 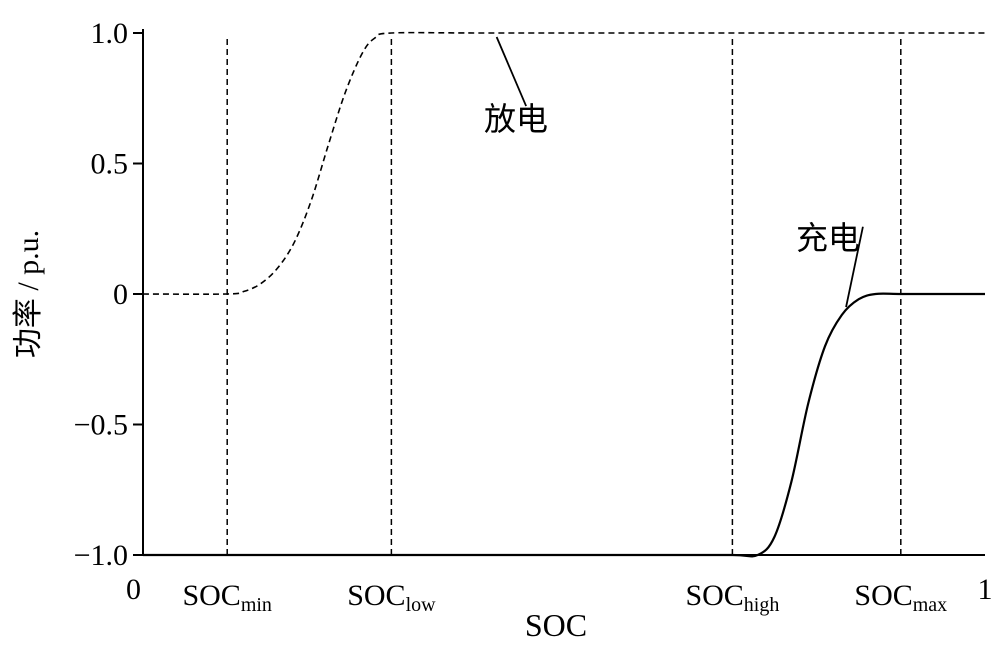 I want to click on y-tick-label: −1.0, so click(x=101, y=555).